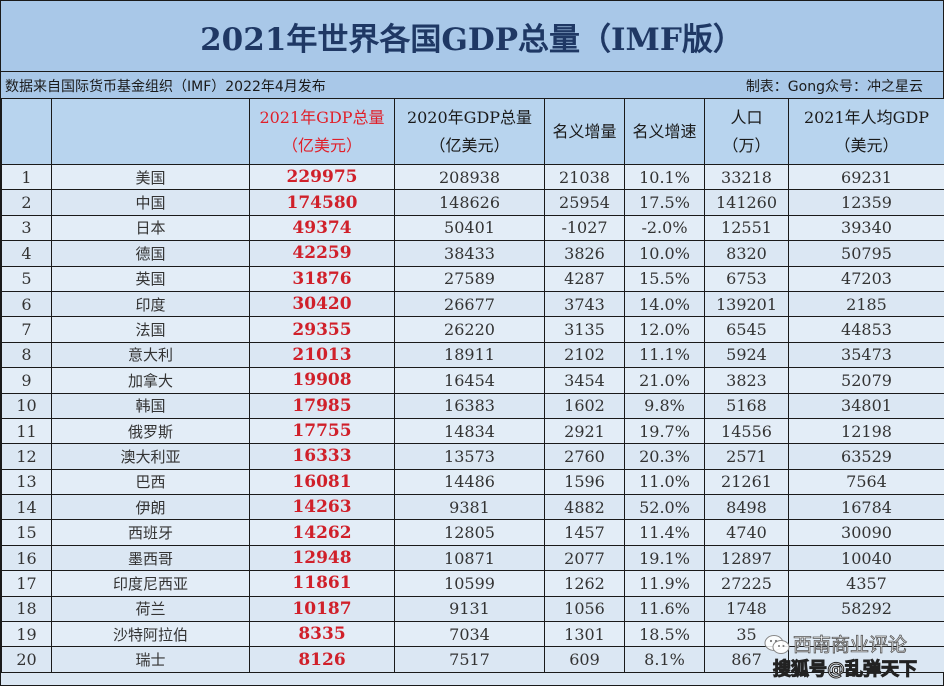  I want to click on cell-rank: 13, so click(26, 482).